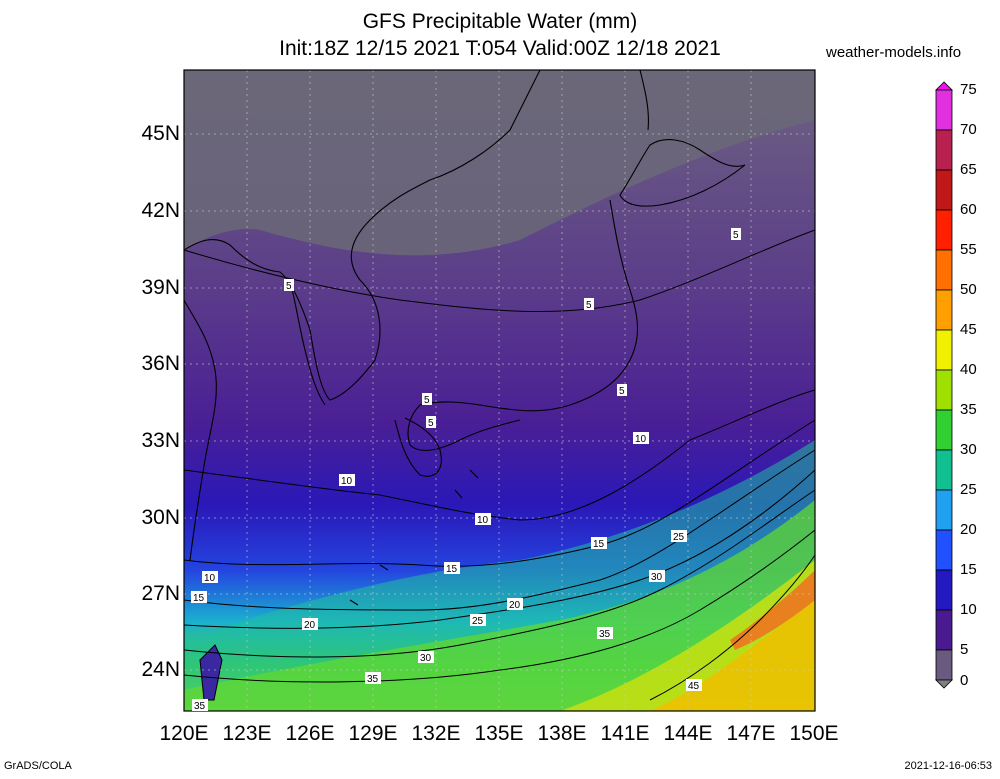 The height and width of the screenshot is (779, 1000). I want to click on colorbar-bottom-arrow, so click(944, 684).